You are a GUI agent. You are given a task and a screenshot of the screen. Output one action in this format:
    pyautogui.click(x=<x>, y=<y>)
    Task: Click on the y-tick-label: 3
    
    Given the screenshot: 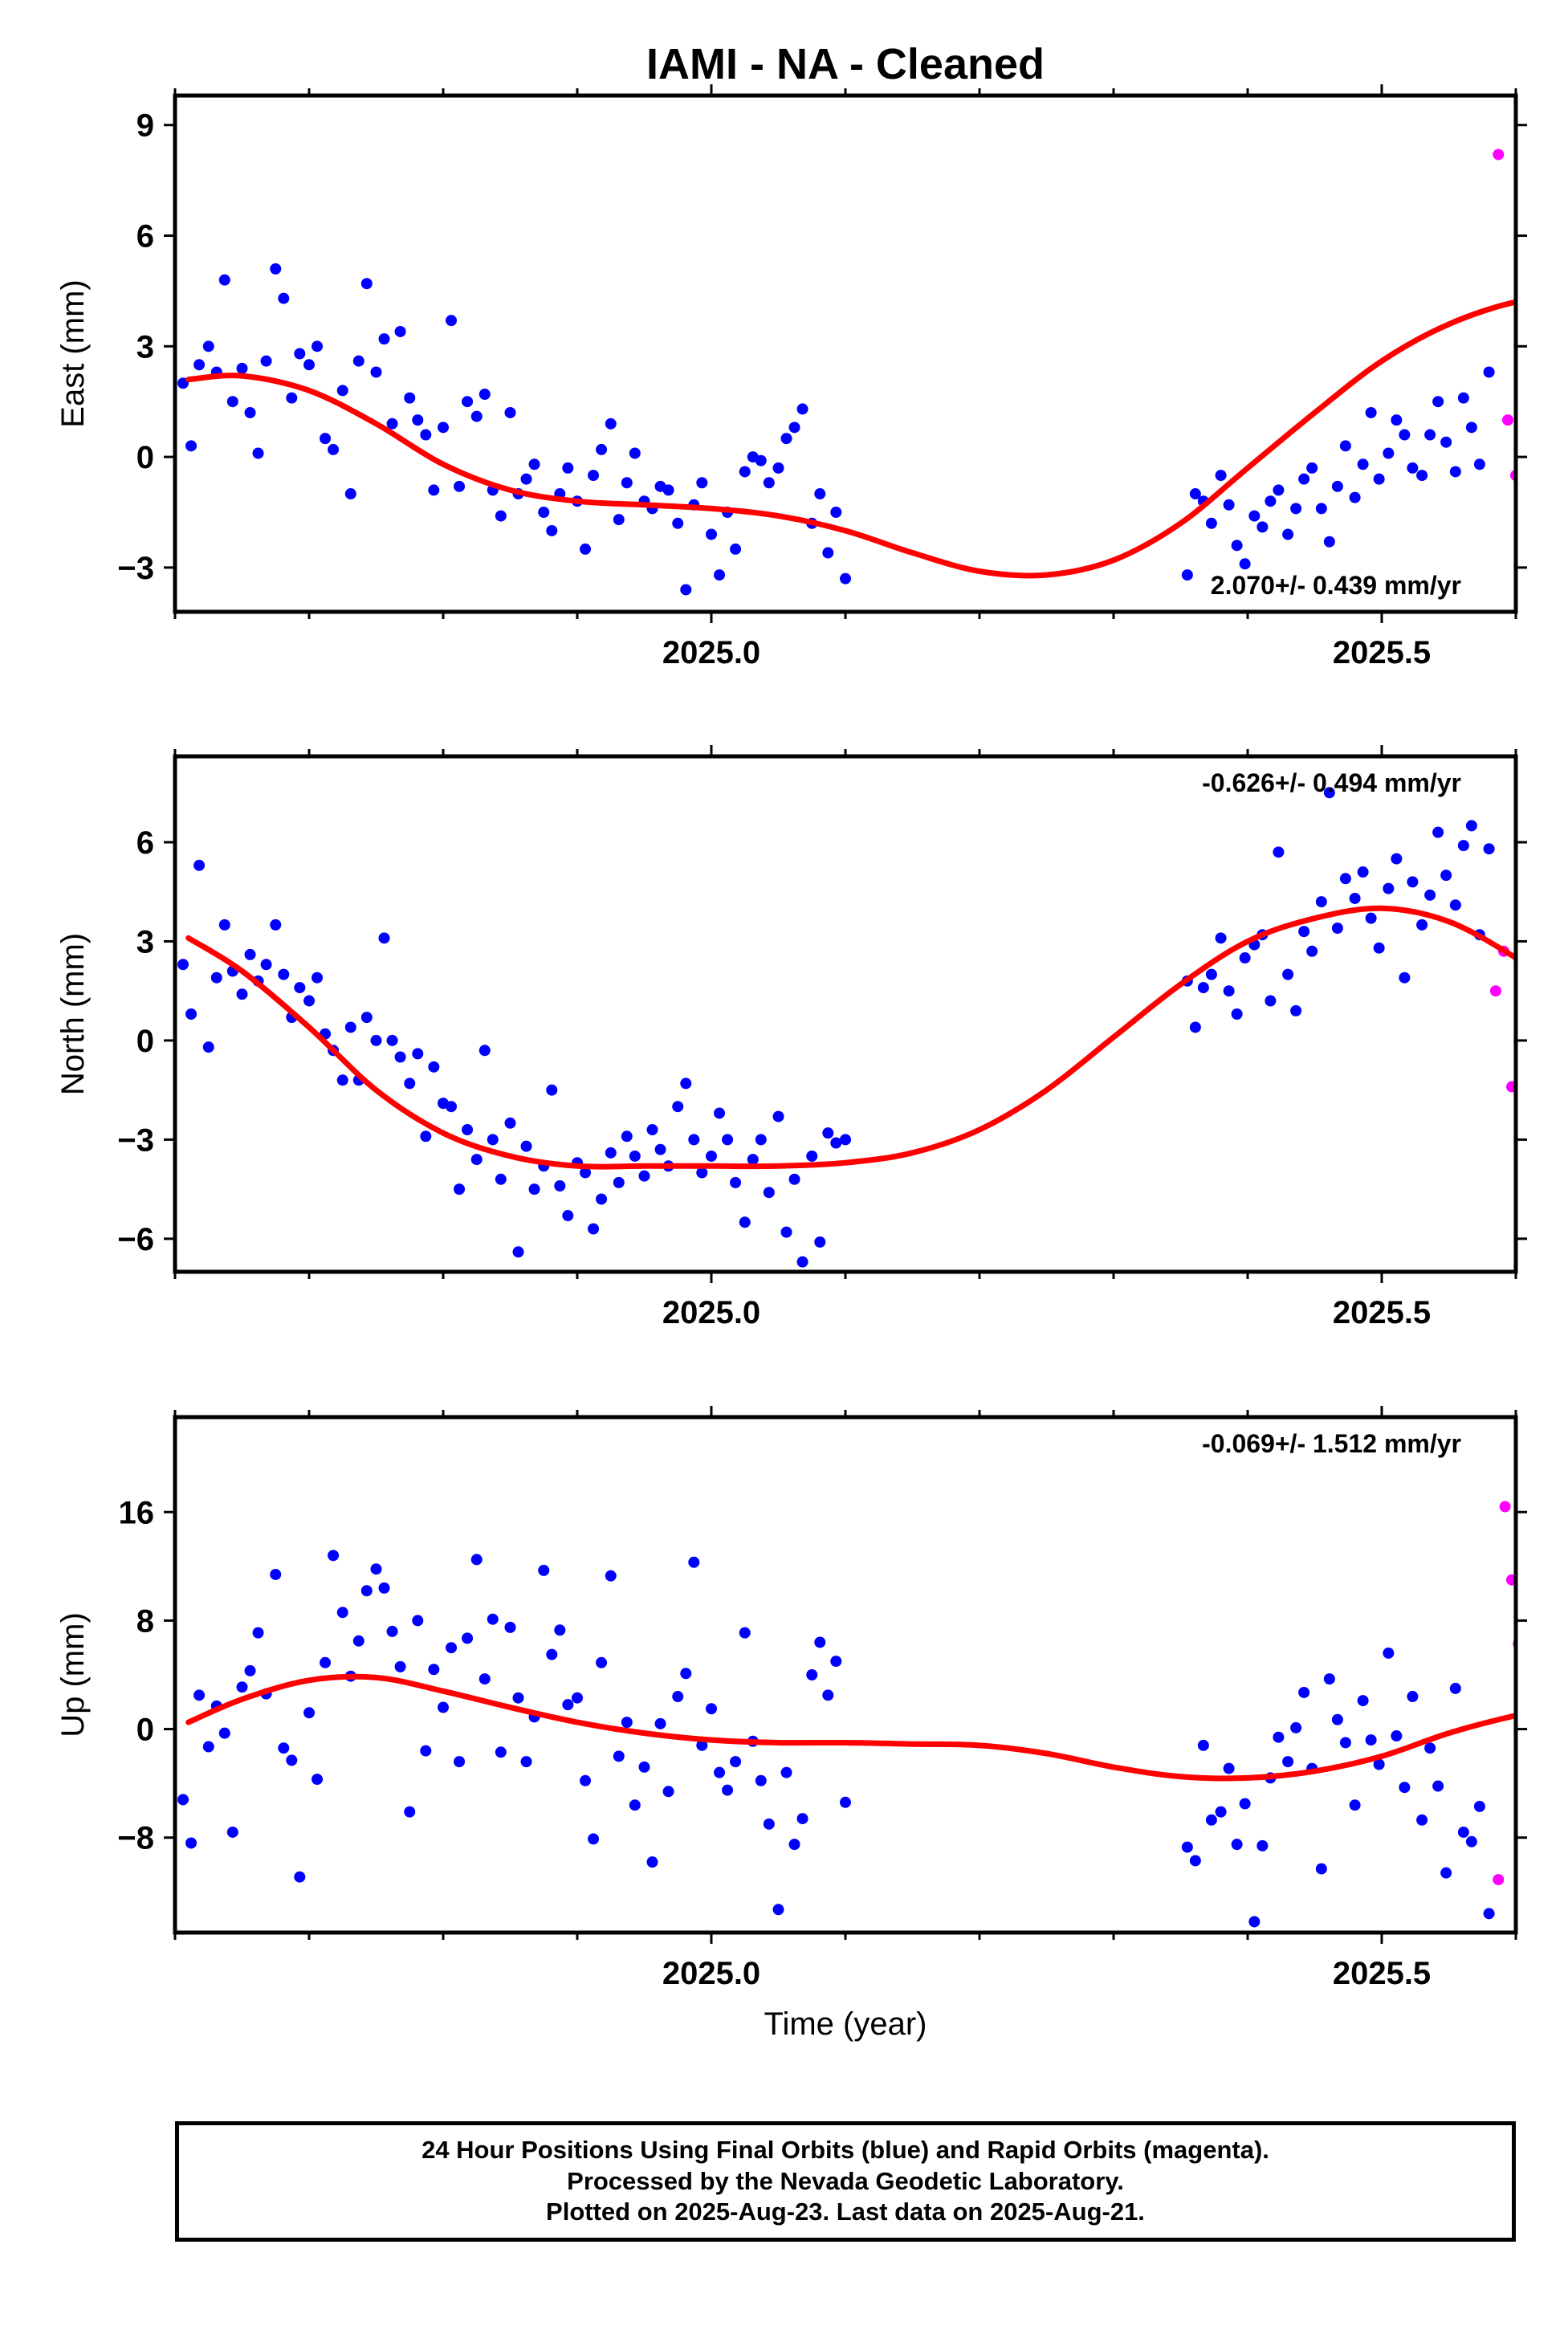 What is the action you would take?
    pyautogui.click(x=145, y=941)
    